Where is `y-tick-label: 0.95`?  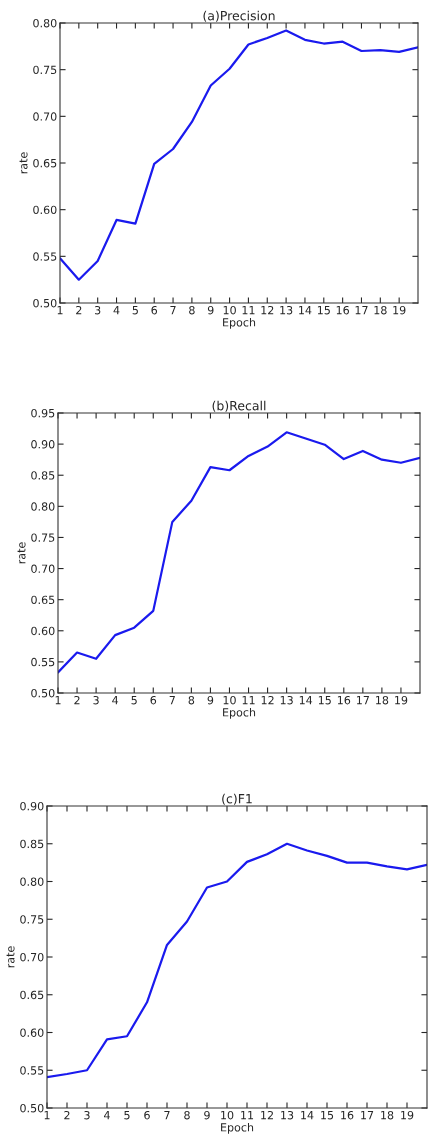
y-tick-label: 0.95 is located at coordinates (43, 413).